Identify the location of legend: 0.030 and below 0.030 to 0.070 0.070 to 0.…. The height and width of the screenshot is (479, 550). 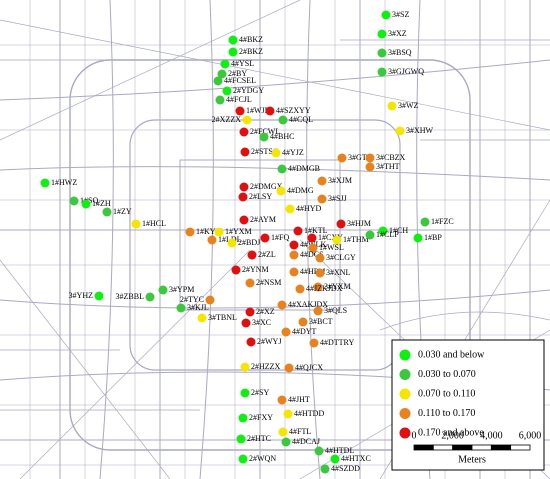
(468, 405).